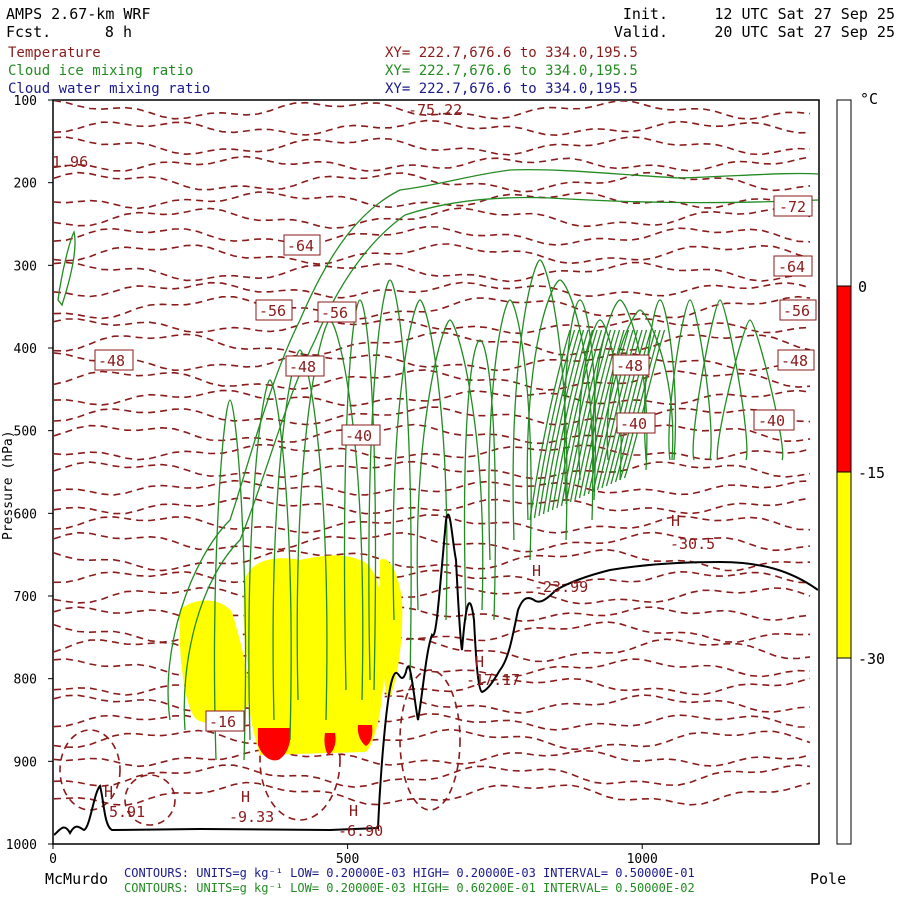 This screenshot has width=900, height=900. Describe the element at coordinates (862, 287) in the screenshot. I see `colorbar-label: 0` at that location.